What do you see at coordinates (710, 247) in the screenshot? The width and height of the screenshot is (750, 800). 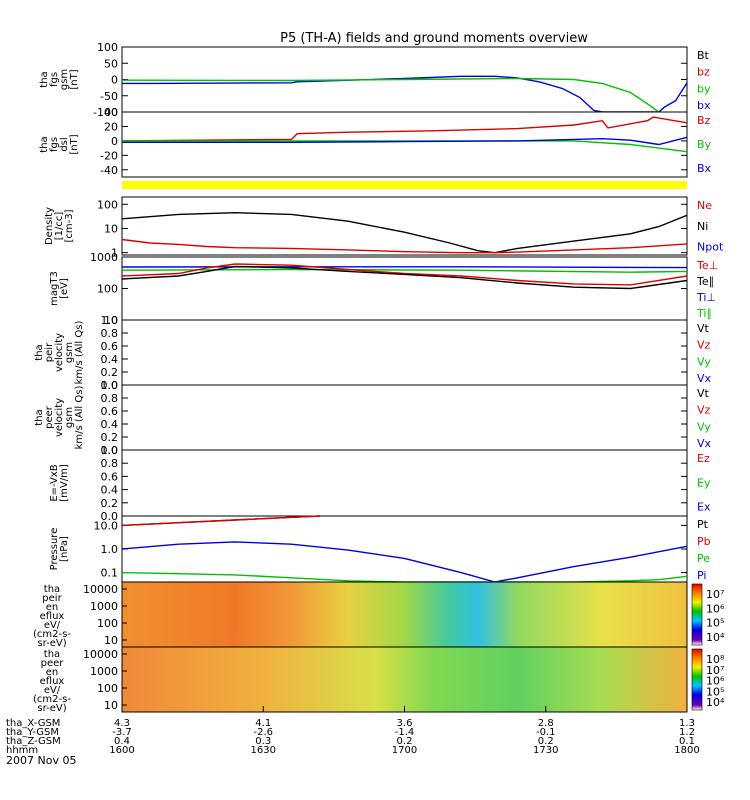 I see `legend-Npot: Npot` at bounding box center [710, 247].